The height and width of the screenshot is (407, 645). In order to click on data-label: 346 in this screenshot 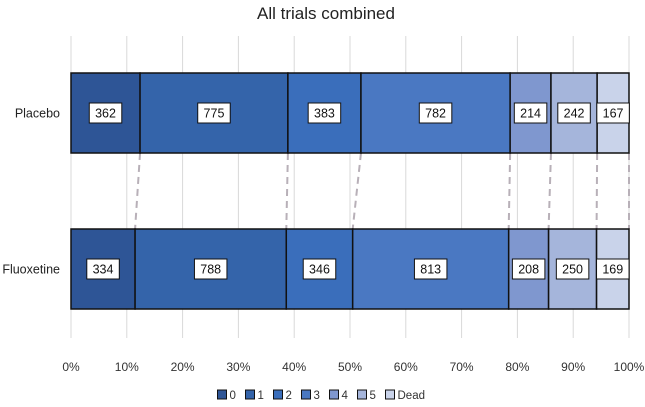, I will do `click(319, 270)`.